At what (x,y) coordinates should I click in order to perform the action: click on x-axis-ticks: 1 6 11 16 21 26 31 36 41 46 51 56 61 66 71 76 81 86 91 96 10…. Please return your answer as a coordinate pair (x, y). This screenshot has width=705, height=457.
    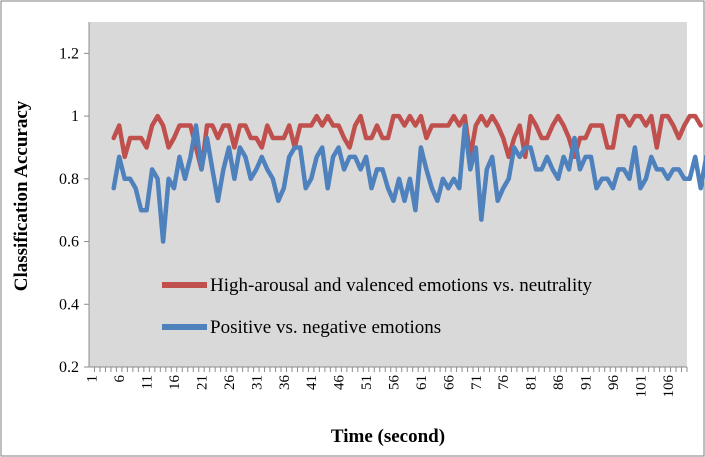
    Looking at the image, I should click on (386, 382).